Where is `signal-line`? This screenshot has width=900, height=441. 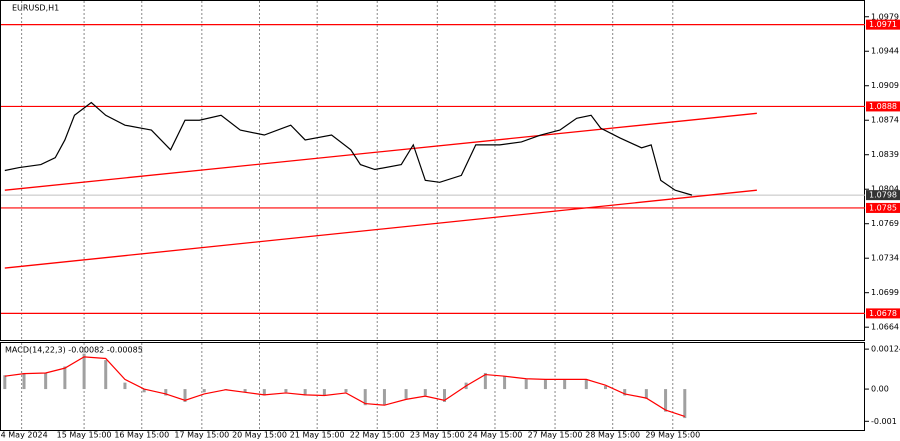 signal-line is located at coordinates (344, 387).